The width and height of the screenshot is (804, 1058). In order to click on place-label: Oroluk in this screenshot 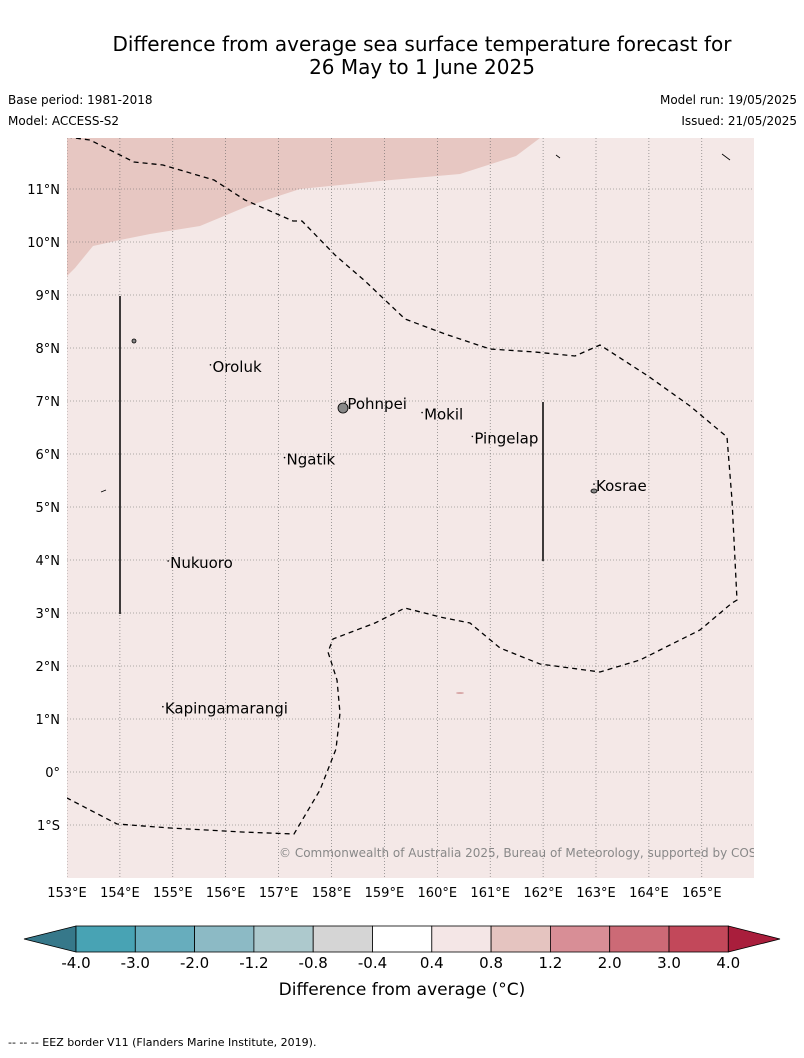, I will do `click(236, 367)`.